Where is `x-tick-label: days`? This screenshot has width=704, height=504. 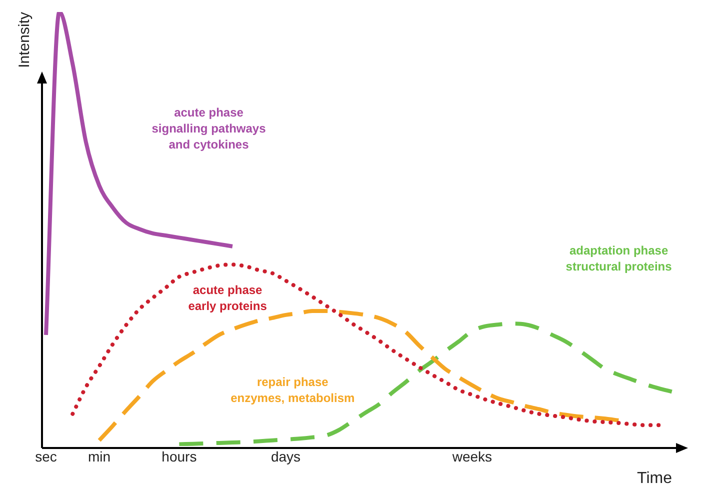
x-tick-label: days is located at coordinates (285, 456).